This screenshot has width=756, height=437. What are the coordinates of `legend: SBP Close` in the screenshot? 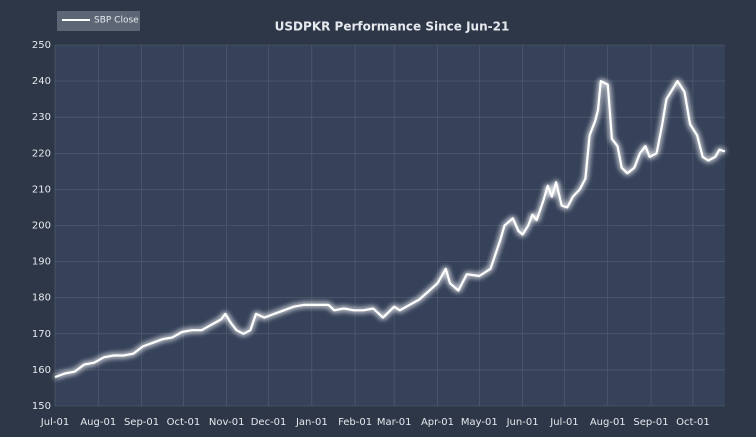 It's located at (98, 21).